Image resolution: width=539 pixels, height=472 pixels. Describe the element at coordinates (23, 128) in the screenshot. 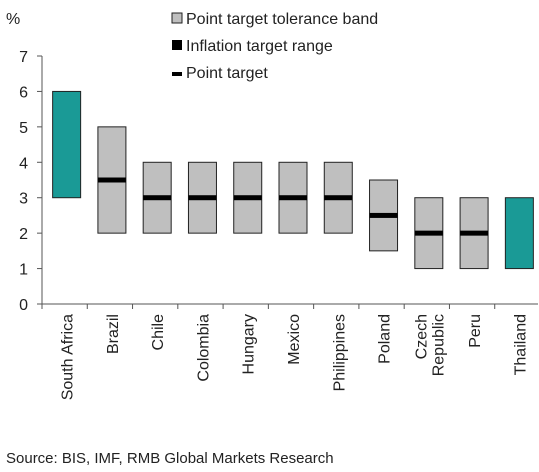

I see `y-tick-label: 5` at that location.